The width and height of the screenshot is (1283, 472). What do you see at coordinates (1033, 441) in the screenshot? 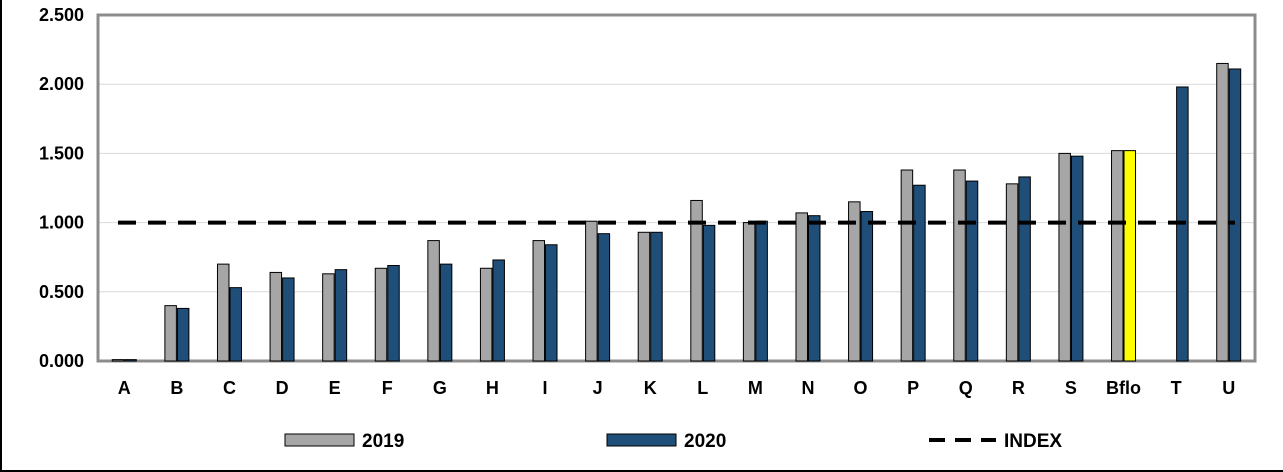
I see `legend-label-index: INDEX` at bounding box center [1033, 441].